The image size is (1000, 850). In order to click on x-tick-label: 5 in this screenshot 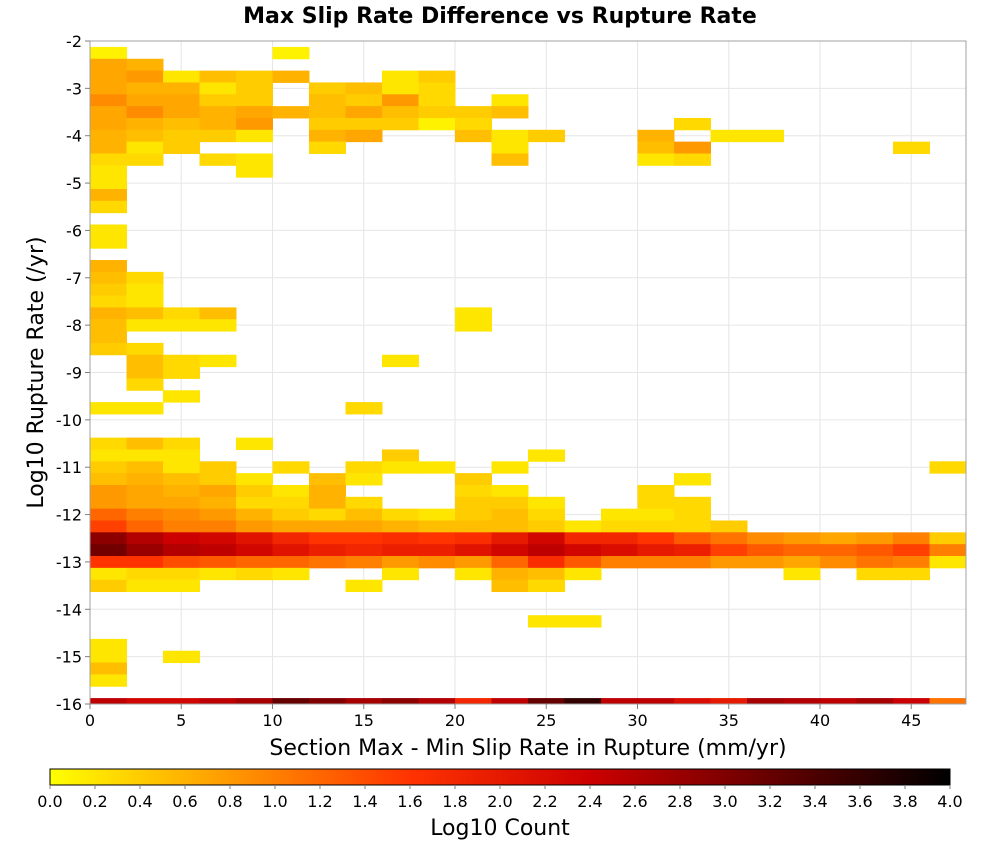, I will do `click(181, 720)`.